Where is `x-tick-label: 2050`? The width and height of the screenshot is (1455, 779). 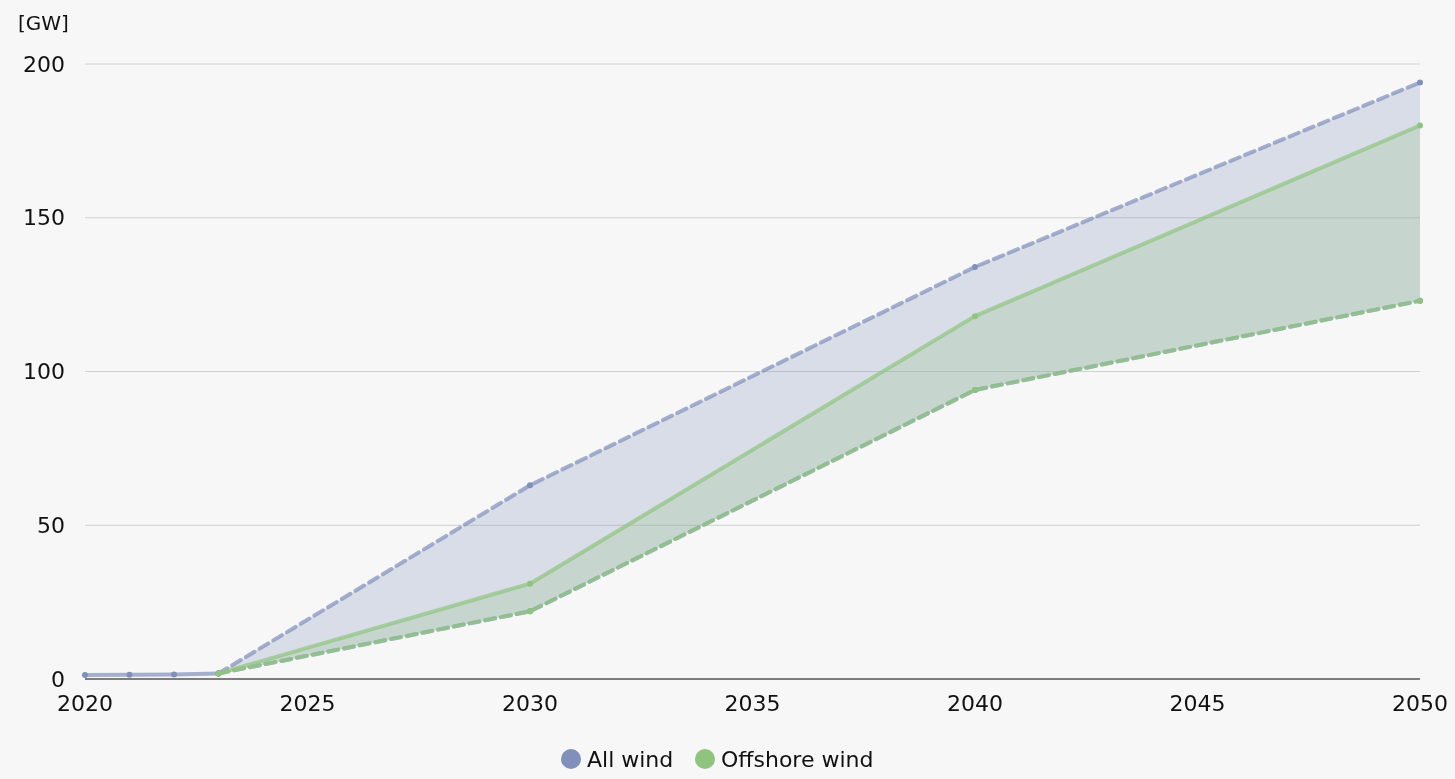 x-tick-label: 2050 is located at coordinates (1420, 703).